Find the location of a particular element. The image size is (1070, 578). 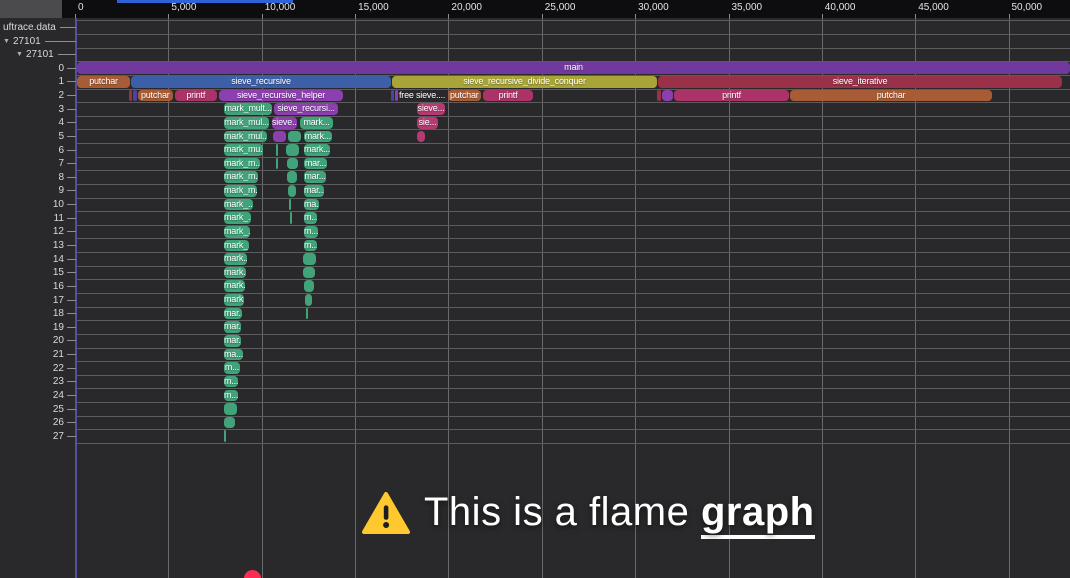

flame-slice-sieve_recursive: sieve_recursive is located at coordinates (261, 82).